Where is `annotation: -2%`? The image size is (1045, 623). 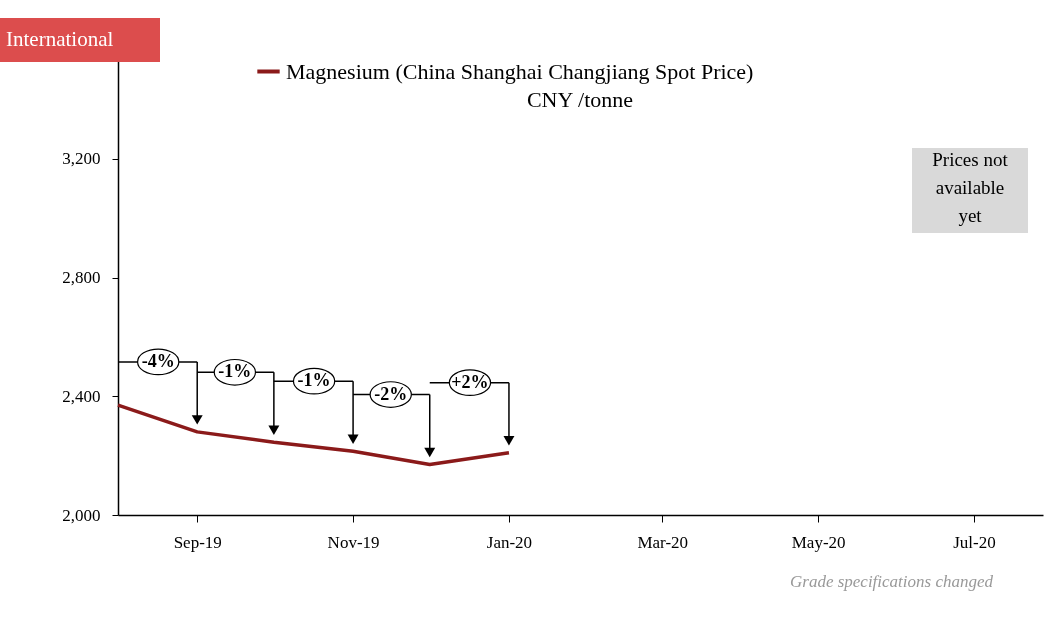 annotation: -2% is located at coordinates (391, 393).